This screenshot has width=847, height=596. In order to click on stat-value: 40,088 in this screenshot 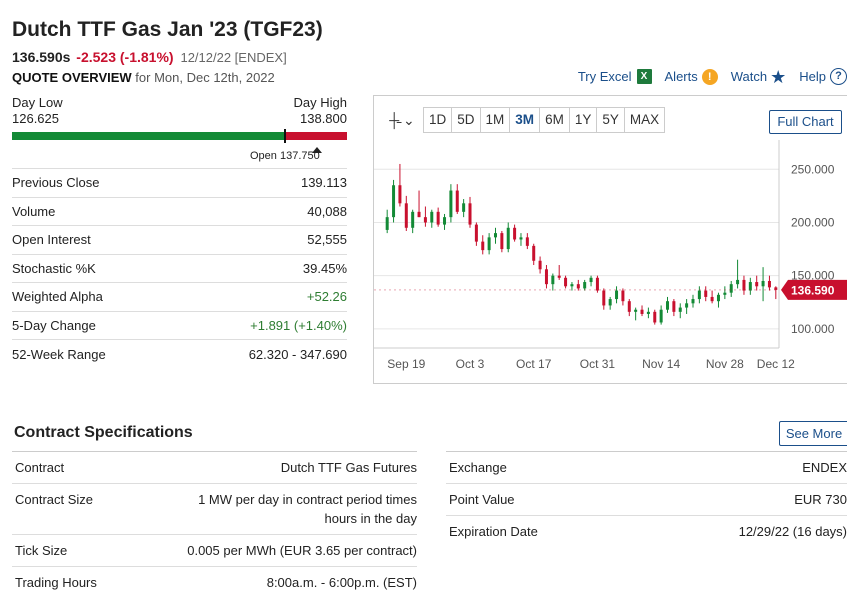, I will do `click(327, 211)`.